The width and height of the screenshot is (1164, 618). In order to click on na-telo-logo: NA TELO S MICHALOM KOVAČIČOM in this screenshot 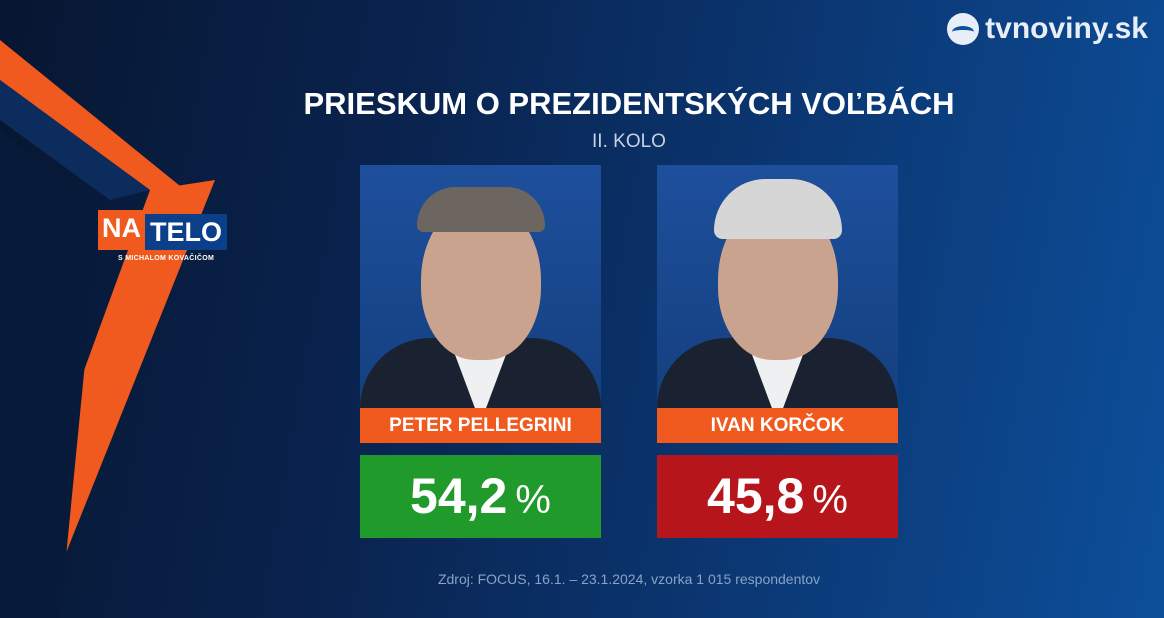, I will do `click(162, 236)`.